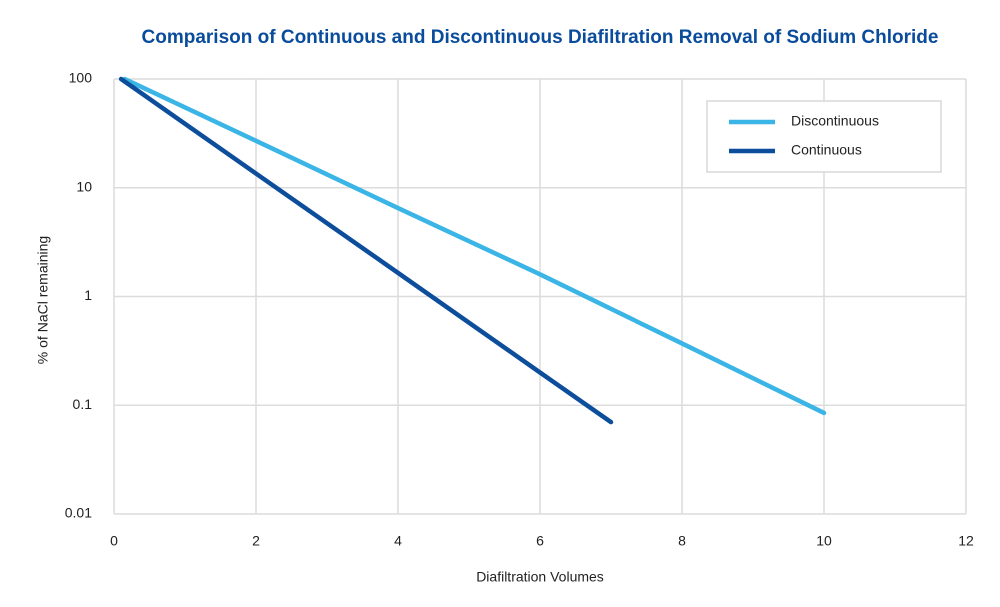 The image size is (1000, 607). What do you see at coordinates (43, 300) in the screenshot?
I see `y-axis-label: % of NaCl remaining` at bounding box center [43, 300].